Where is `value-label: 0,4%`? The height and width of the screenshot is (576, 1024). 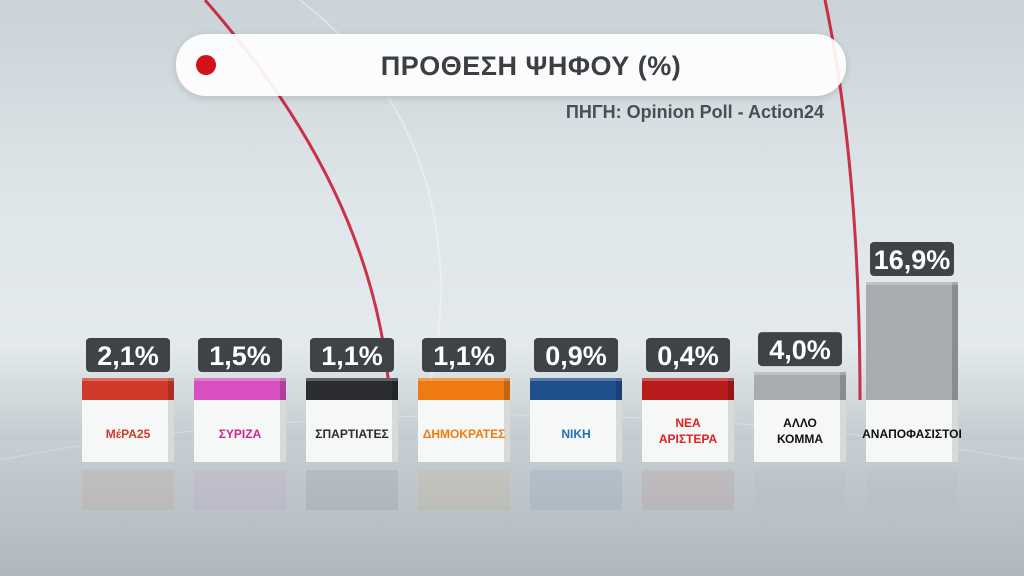 value-label: 0,4% is located at coordinates (688, 356).